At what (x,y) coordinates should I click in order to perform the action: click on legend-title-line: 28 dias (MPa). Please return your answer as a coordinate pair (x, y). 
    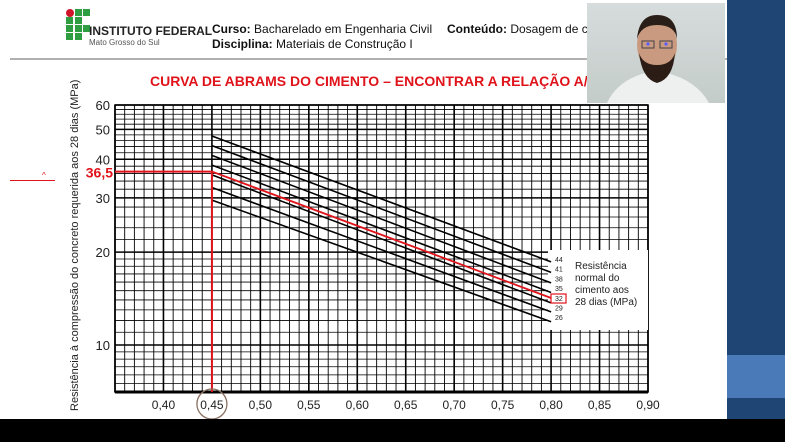
    Looking at the image, I should click on (606, 302).